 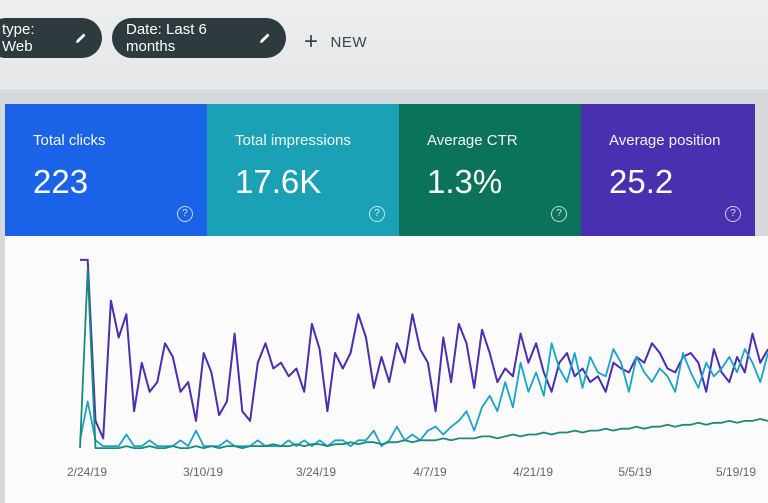 What do you see at coordinates (18, 38) in the screenshot?
I see `type-filter-label: type: Web` at bounding box center [18, 38].